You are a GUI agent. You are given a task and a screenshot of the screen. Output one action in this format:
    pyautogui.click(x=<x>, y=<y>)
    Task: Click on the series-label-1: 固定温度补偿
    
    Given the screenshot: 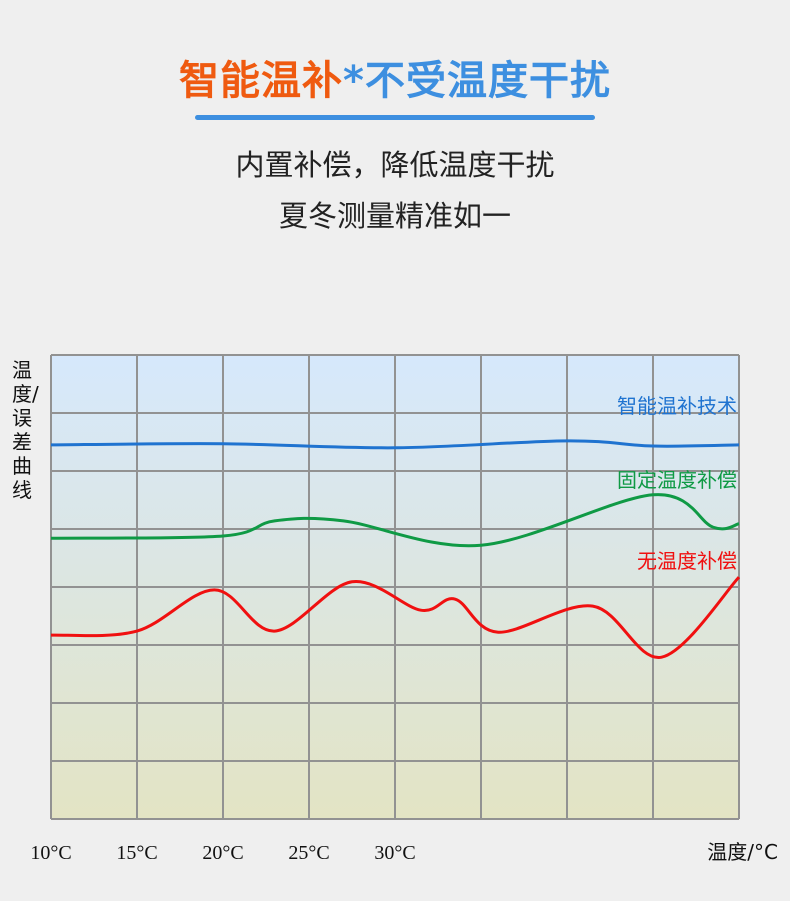 What is the action you would take?
    pyautogui.click(x=677, y=480)
    